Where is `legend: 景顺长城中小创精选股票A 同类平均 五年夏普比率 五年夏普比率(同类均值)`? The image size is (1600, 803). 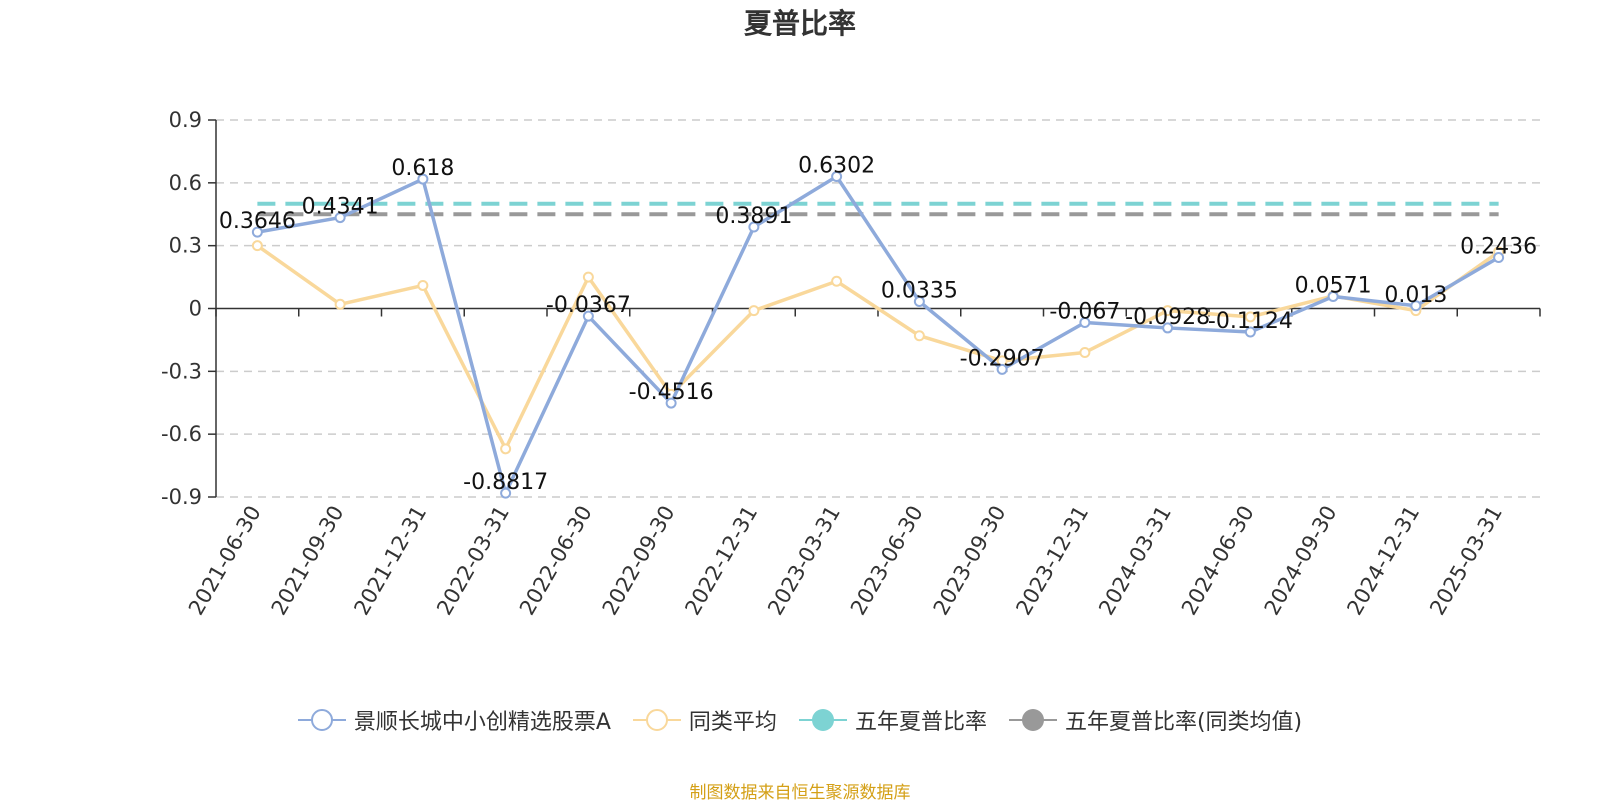 legend: 景顺长城中小创精选股票A 同类平均 五年夏普比率 五年夏普比率(同类均值) is located at coordinates (800, 720).